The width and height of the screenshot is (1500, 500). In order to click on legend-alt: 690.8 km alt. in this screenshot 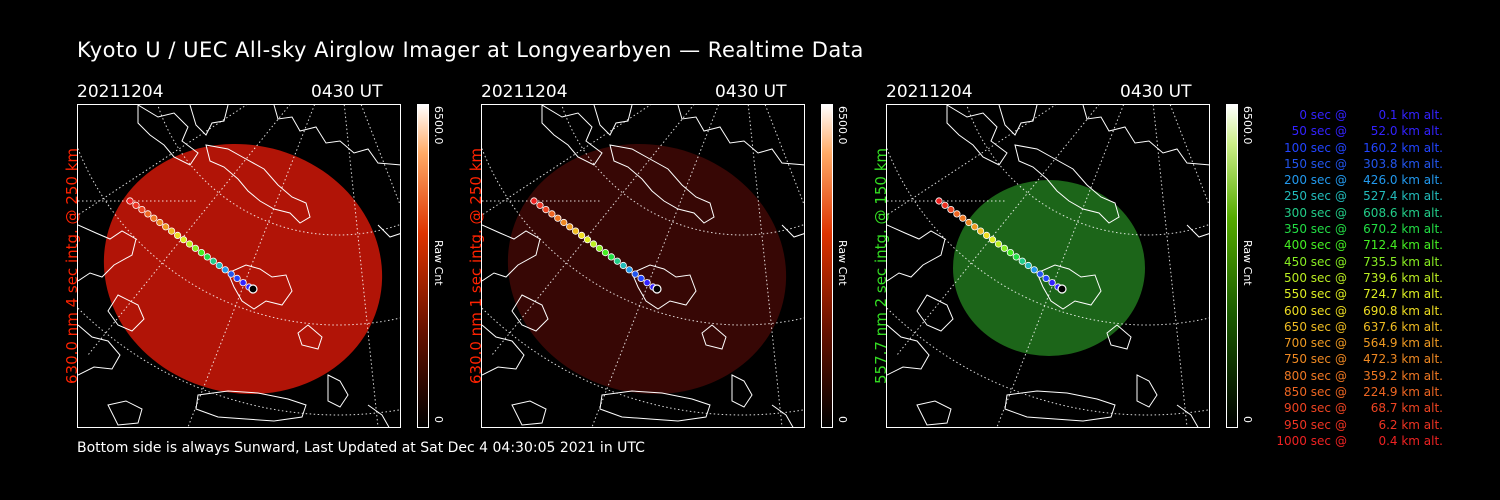, I will do `click(1403, 310)`.